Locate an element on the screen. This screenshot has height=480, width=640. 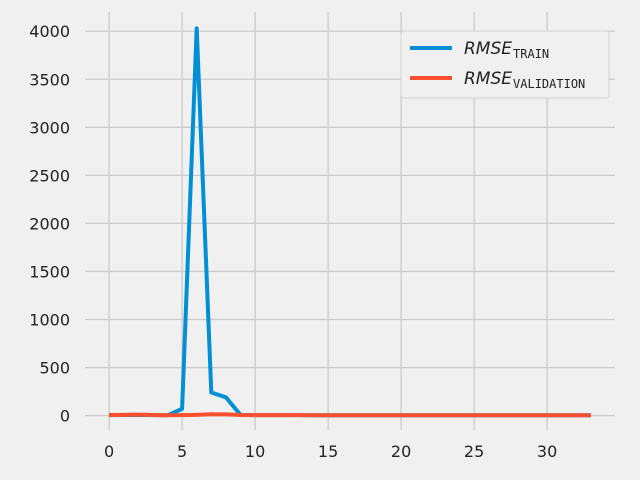
x-tick-label: 30 is located at coordinates (547, 451).